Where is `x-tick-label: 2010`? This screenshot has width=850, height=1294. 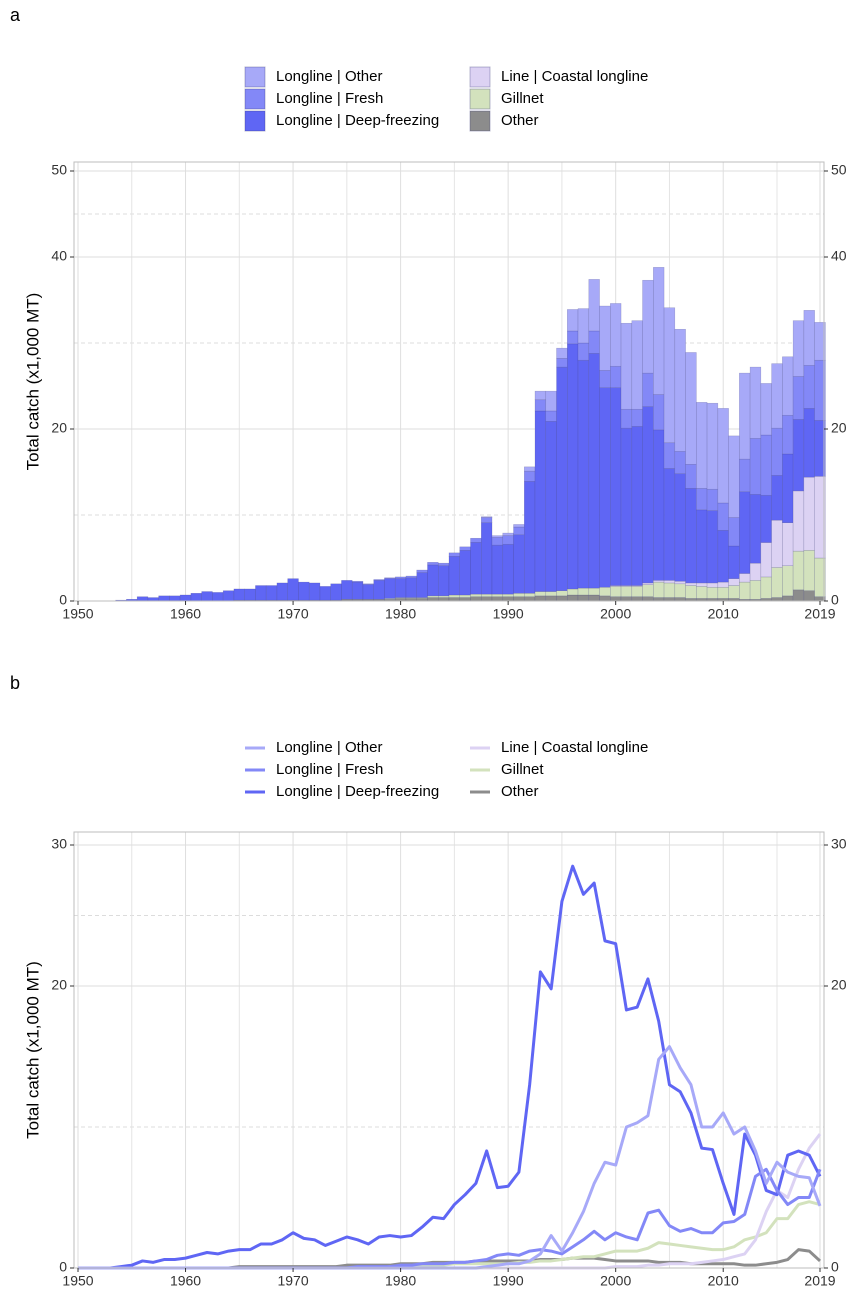
x-tick-label: 2010 is located at coordinates (723, 1281).